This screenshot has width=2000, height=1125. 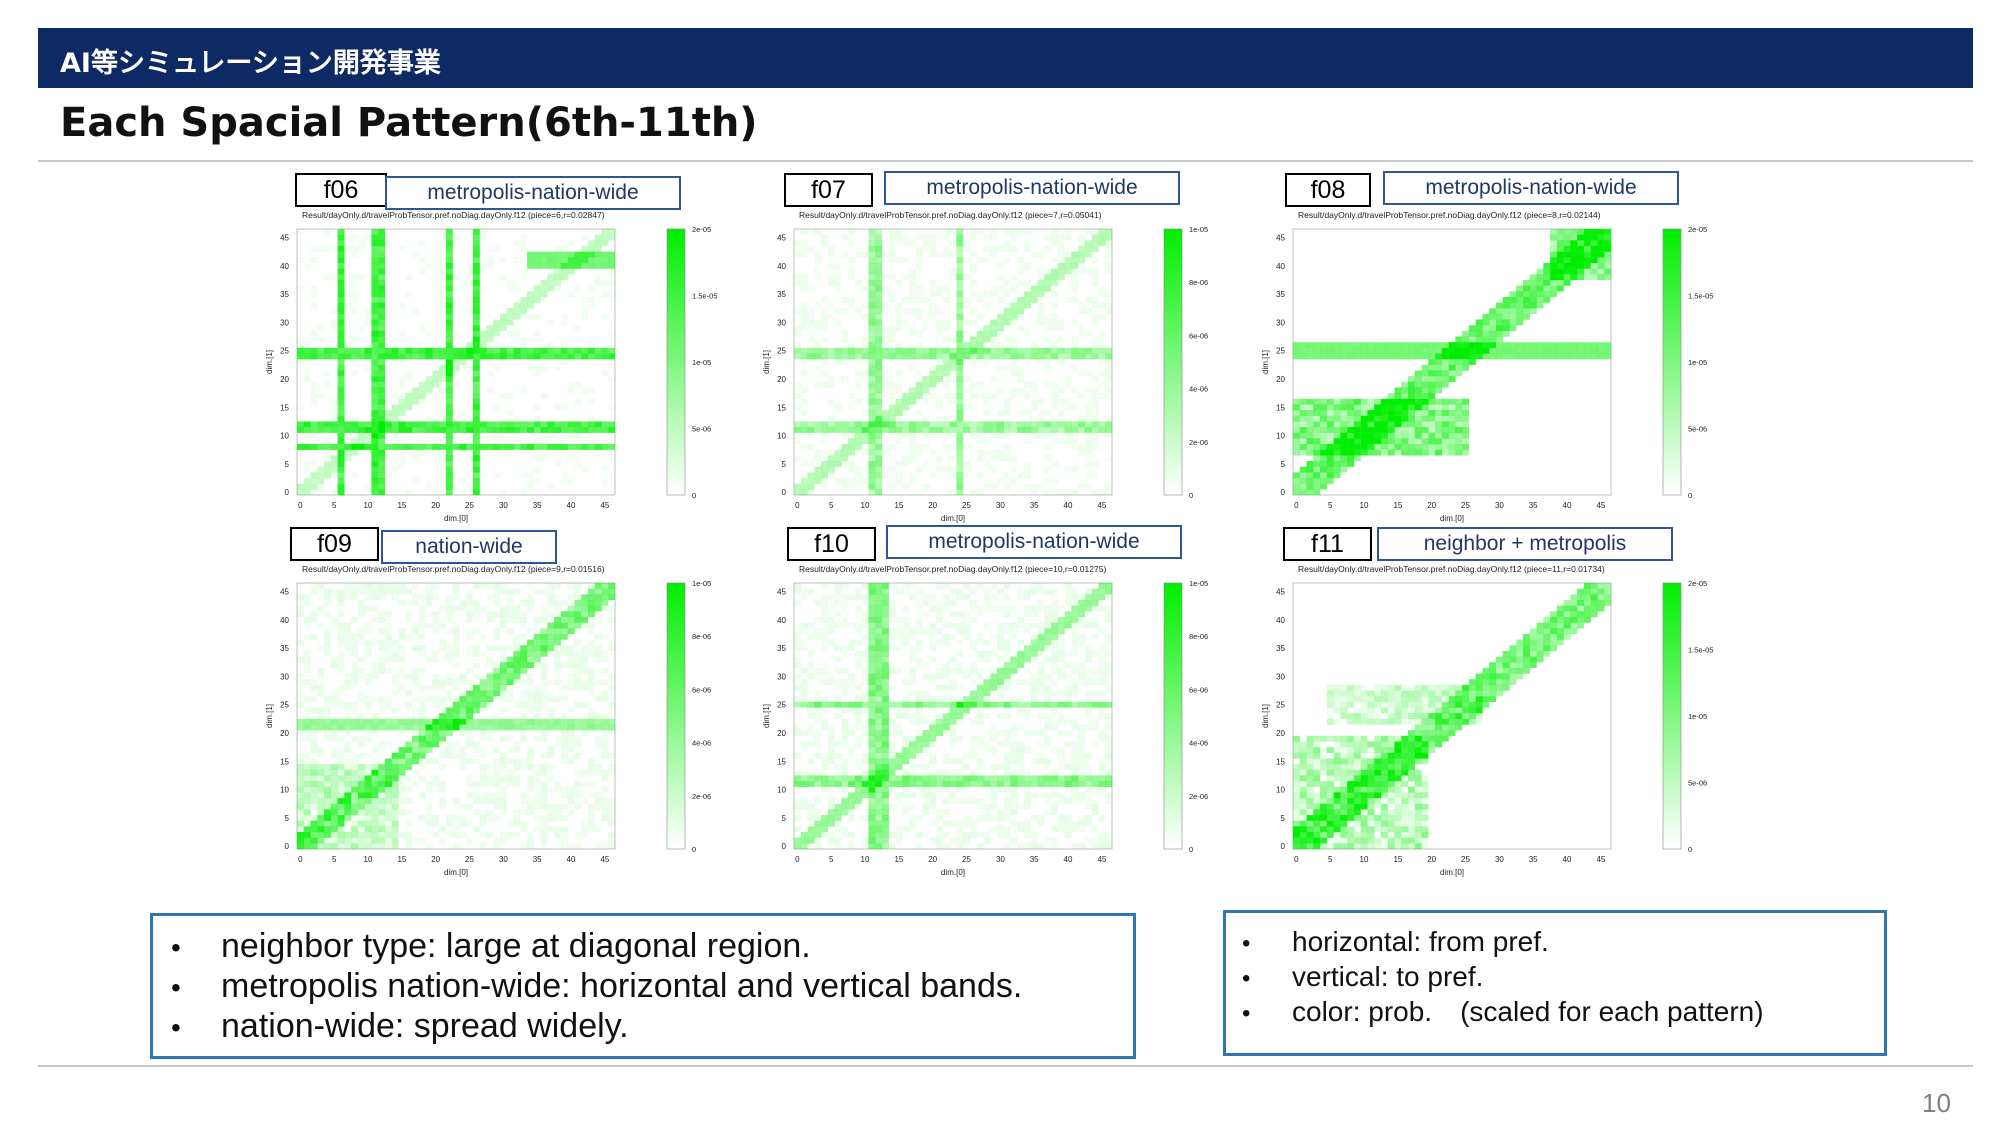 What do you see at coordinates (1068, 505) in the screenshot?
I see `x-tick-label: 40` at bounding box center [1068, 505].